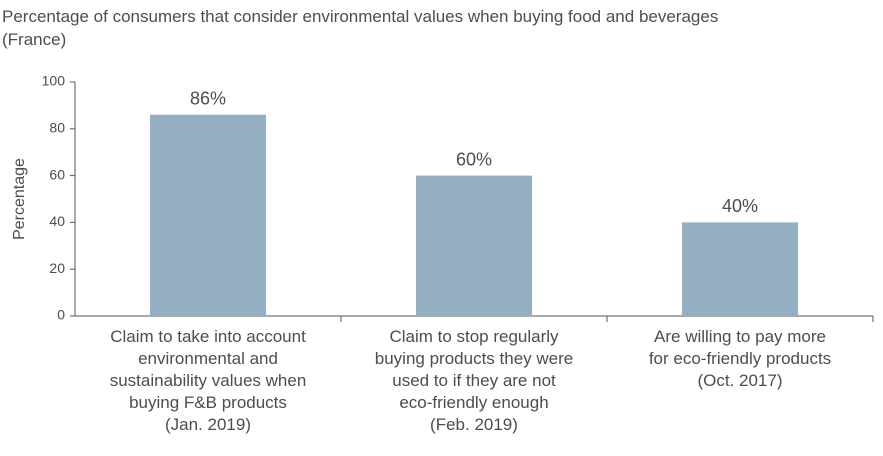  Describe the element at coordinates (57, 221) in the screenshot. I see `y-tick-label: 40` at that location.